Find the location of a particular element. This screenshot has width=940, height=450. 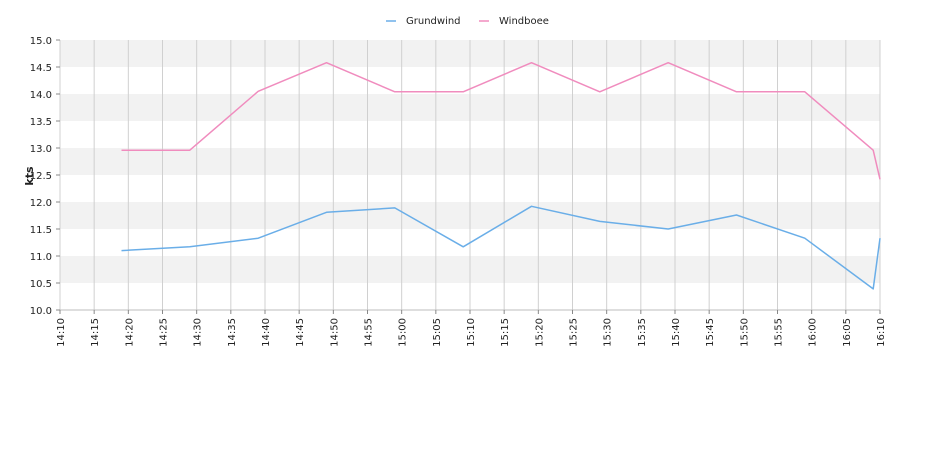

y-tick-label: 13.5 is located at coordinates (41, 122).